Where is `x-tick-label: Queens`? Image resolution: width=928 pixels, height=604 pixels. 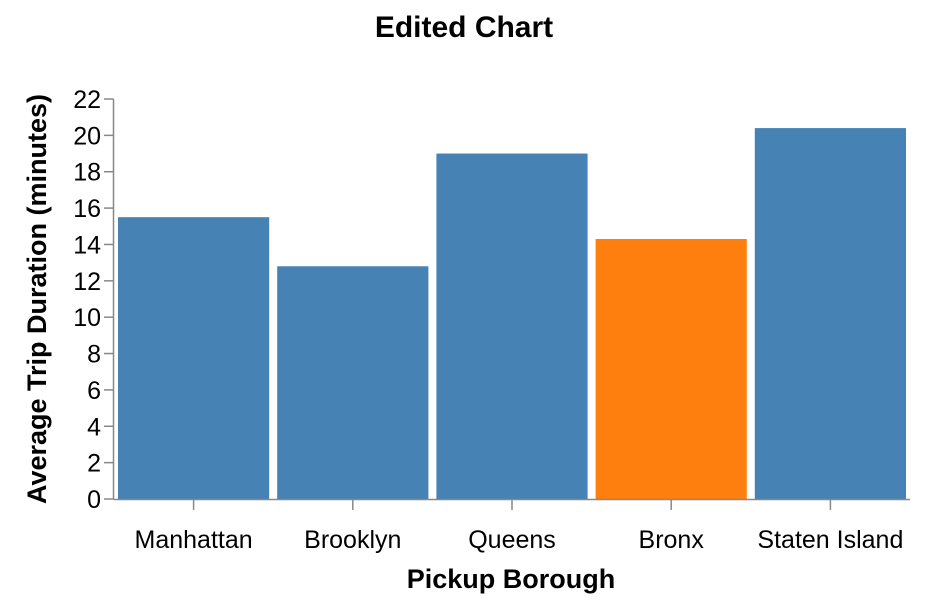 x-tick-label: Queens is located at coordinates (512, 540).